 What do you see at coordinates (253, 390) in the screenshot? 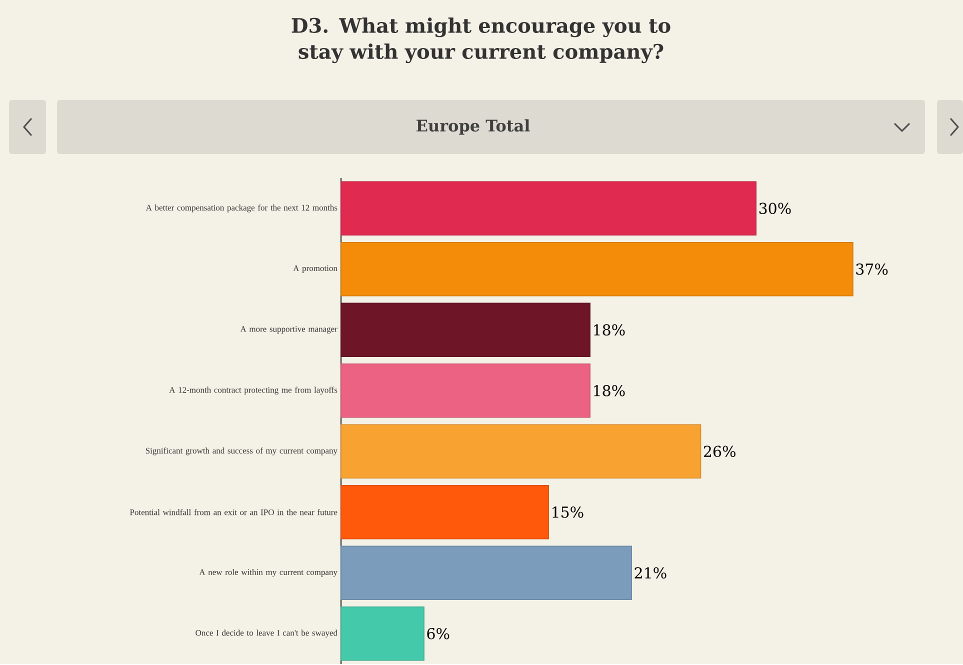
I see `y-tick-label: A 12-month contract protecting me from layoffs` at bounding box center [253, 390].